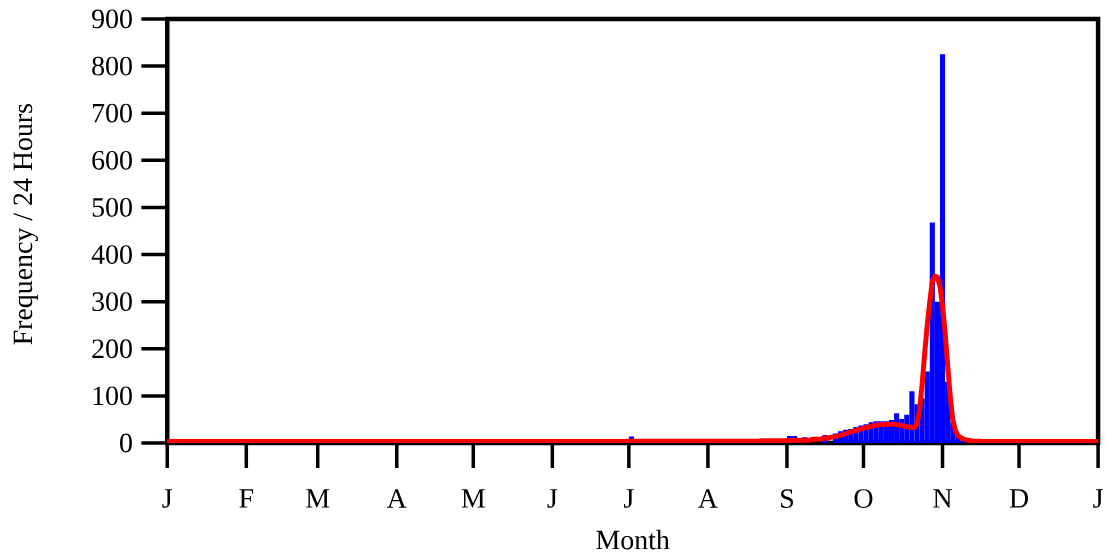 The image size is (1117, 560). I want to click on y-tick-label: 200, so click(112, 348).